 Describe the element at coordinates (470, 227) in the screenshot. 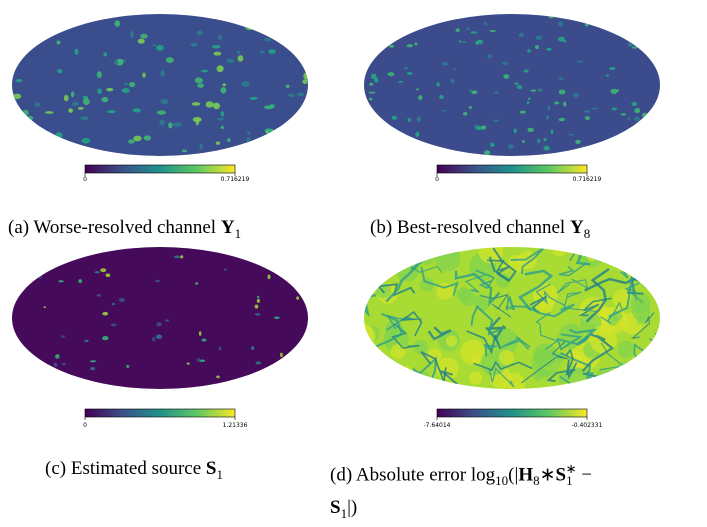

I see `caption-text: (b) Best-resolved channel` at that location.